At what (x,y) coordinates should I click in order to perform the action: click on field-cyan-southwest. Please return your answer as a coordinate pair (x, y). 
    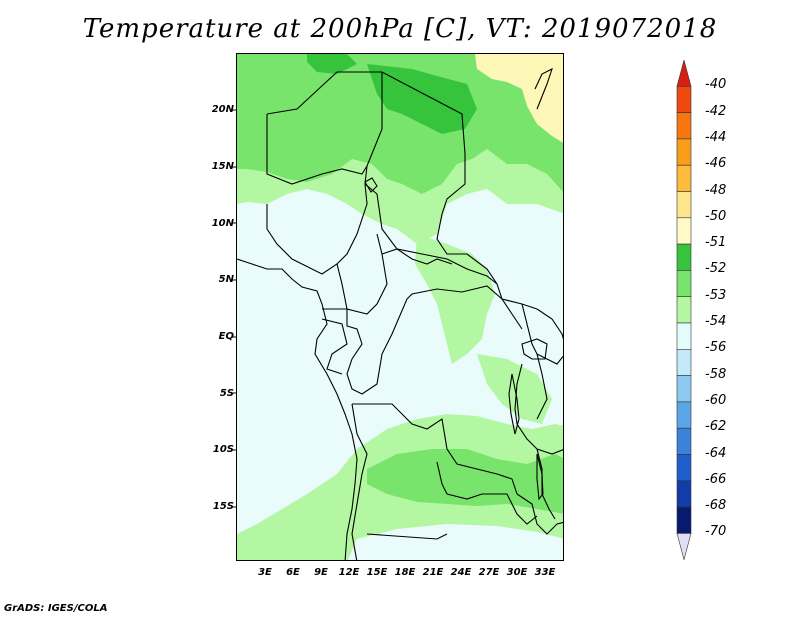
    Looking at the image, I should click on (264, 506).